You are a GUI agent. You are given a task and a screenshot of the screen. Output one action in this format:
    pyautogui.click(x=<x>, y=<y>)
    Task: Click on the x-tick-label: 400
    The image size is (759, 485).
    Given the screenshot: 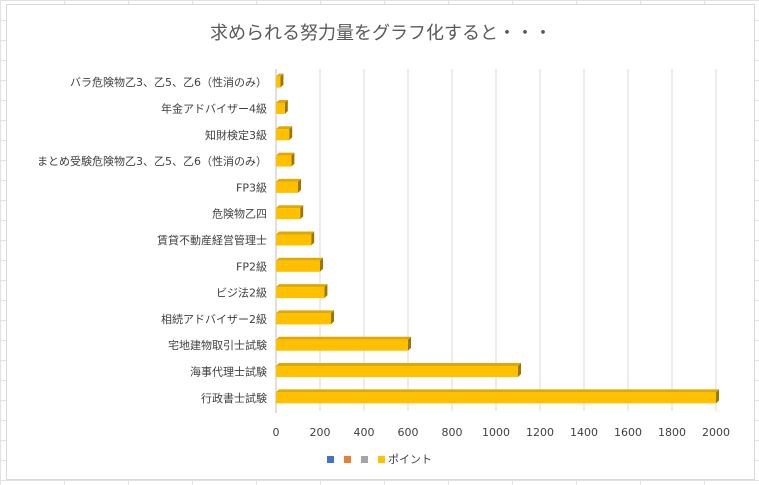 What is the action you would take?
    pyautogui.click(x=364, y=432)
    